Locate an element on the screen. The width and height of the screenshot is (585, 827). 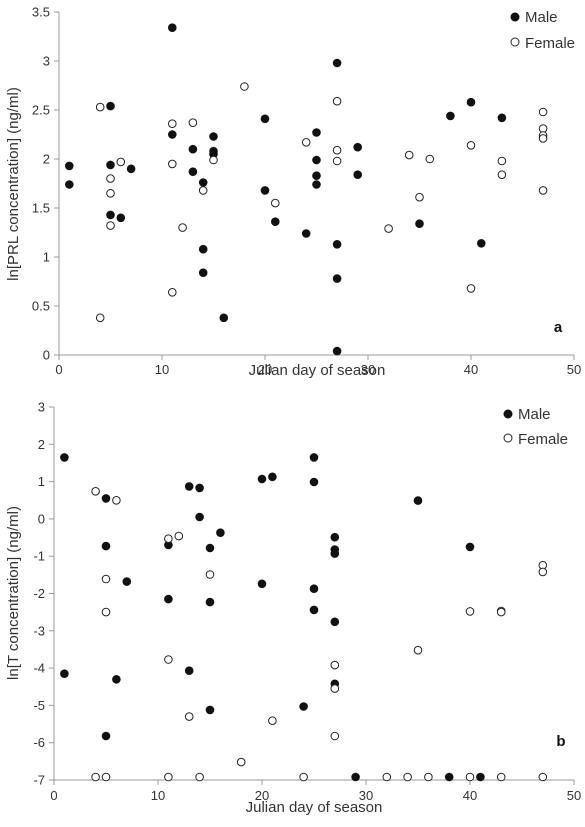
panel-a-x-tick-label: 20 is located at coordinates (265, 369).